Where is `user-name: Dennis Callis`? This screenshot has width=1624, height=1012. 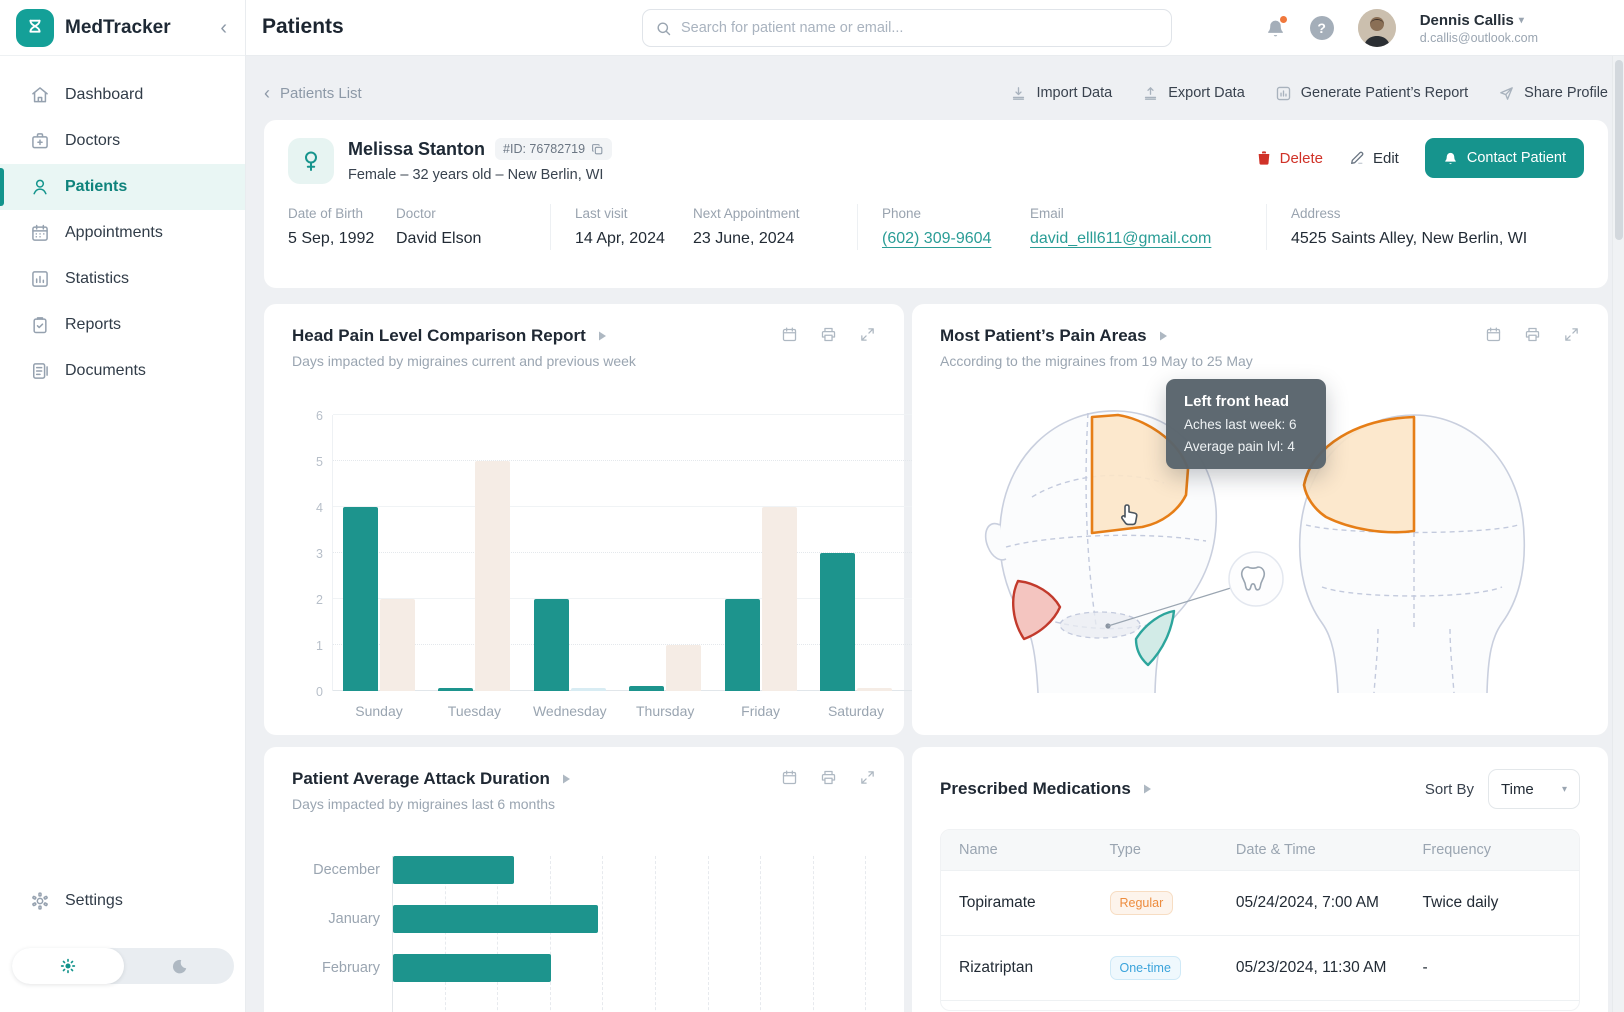
user-name: Dennis Callis is located at coordinates (1466, 20).